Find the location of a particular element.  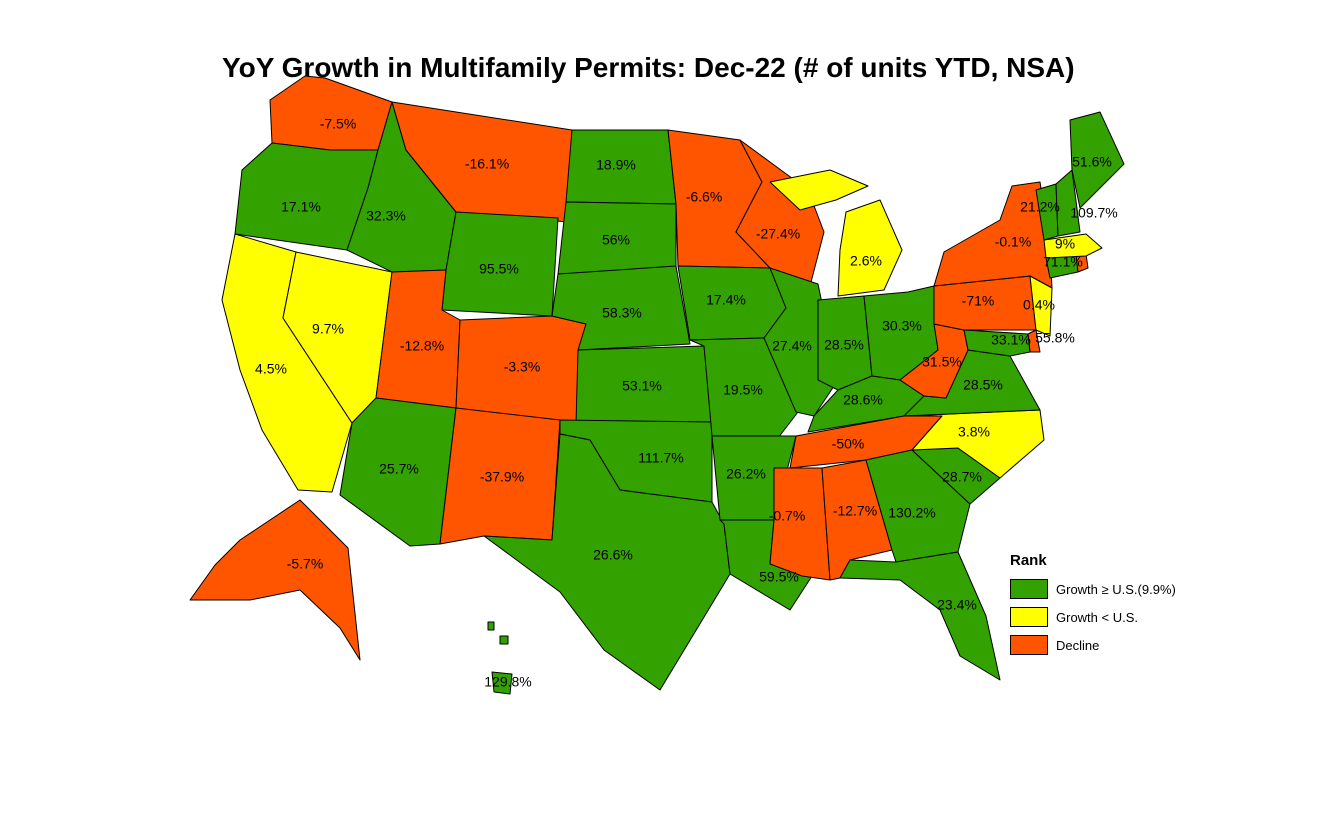

state-label-nv: 9.7% is located at coordinates (328, 329).